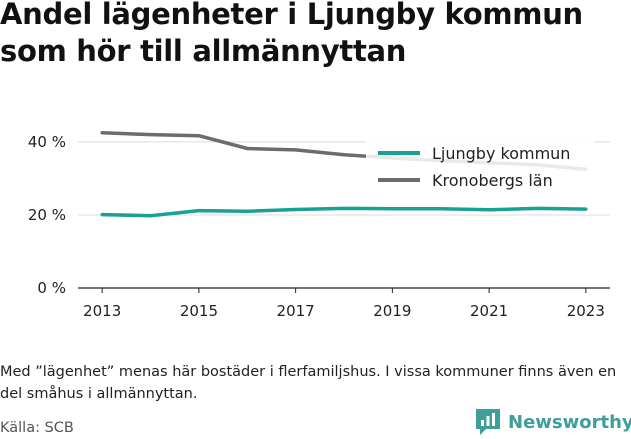 The width and height of the screenshot is (631, 439). Describe the element at coordinates (102, 311) in the screenshot. I see `x-tick-label: 2013` at that location.